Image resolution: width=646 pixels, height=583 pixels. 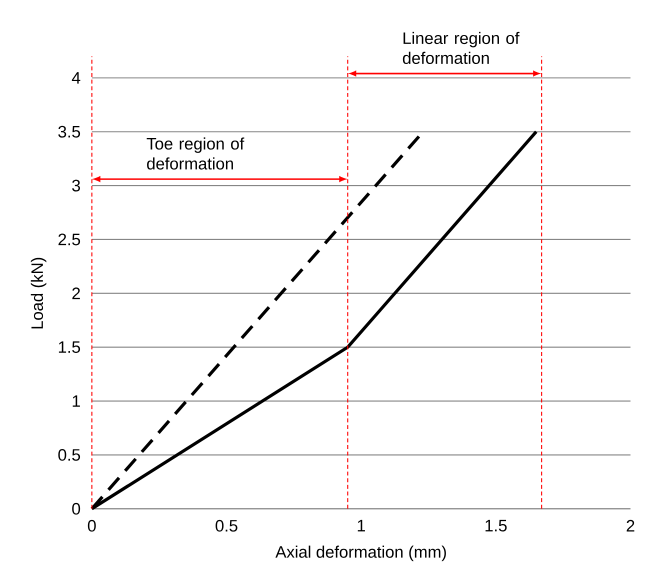 What do you see at coordinates (195, 153) in the screenshot?
I see `annotation: Toe region of deformation` at bounding box center [195, 153].